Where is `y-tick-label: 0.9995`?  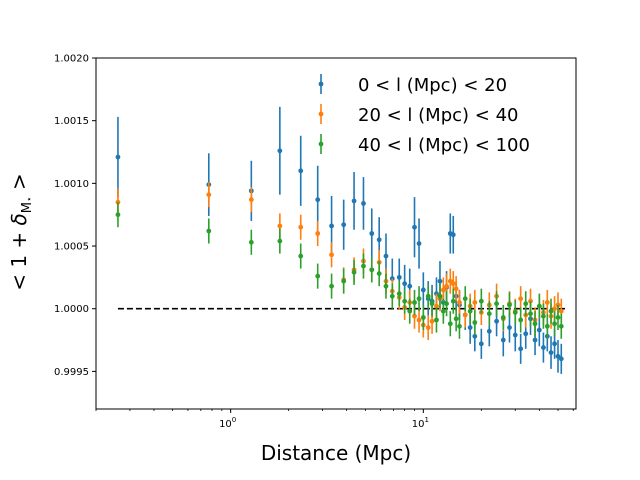 y-tick-label: 0.9995 is located at coordinates (71, 372).